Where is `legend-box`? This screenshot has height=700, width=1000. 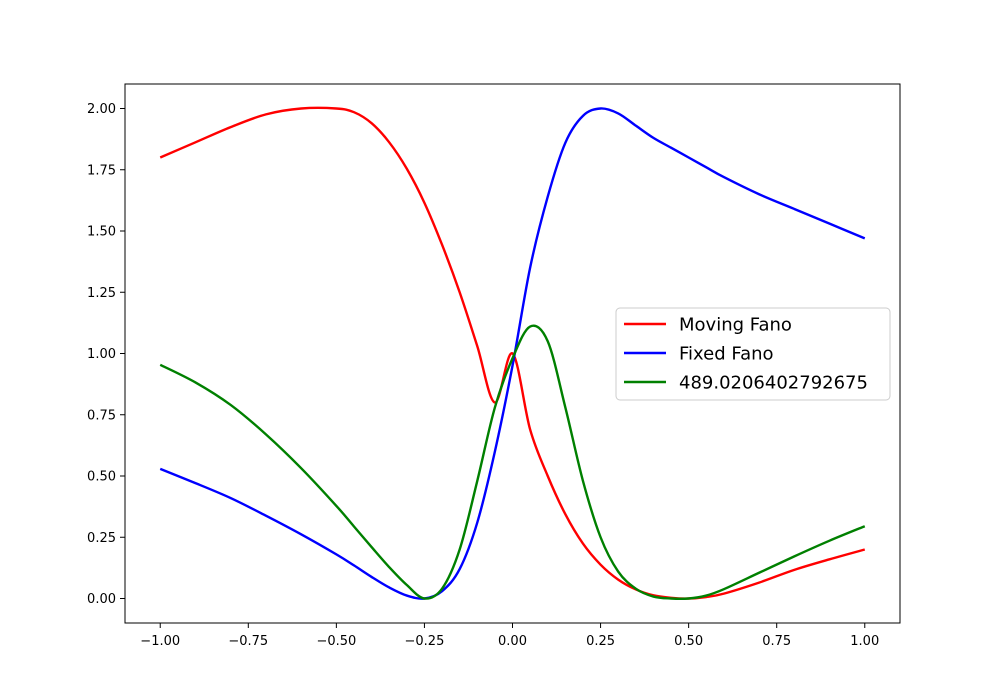
legend-box is located at coordinates (753, 354).